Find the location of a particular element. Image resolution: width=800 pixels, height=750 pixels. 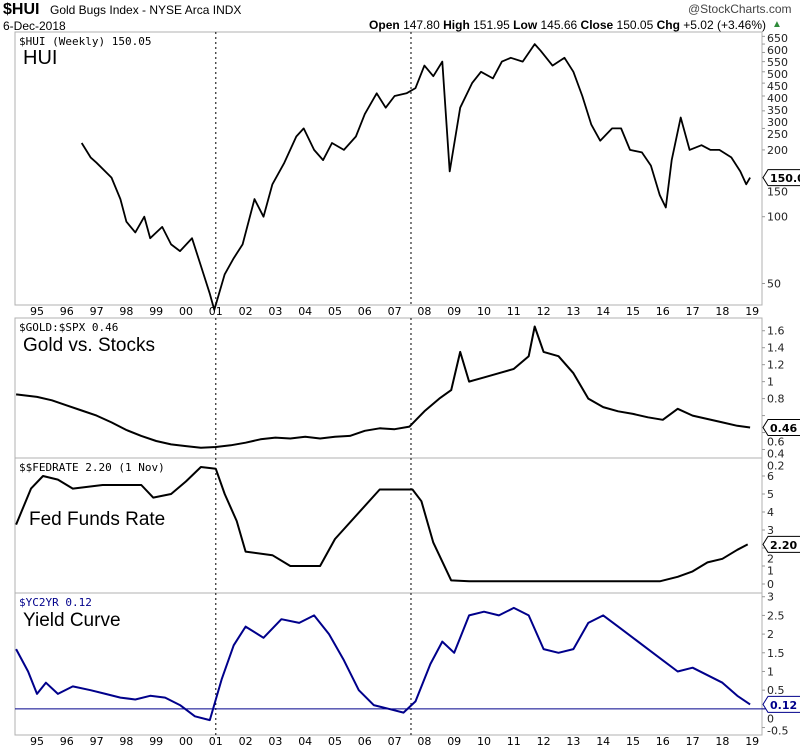

y-tick-label: 500 is located at coordinates (777, 74).